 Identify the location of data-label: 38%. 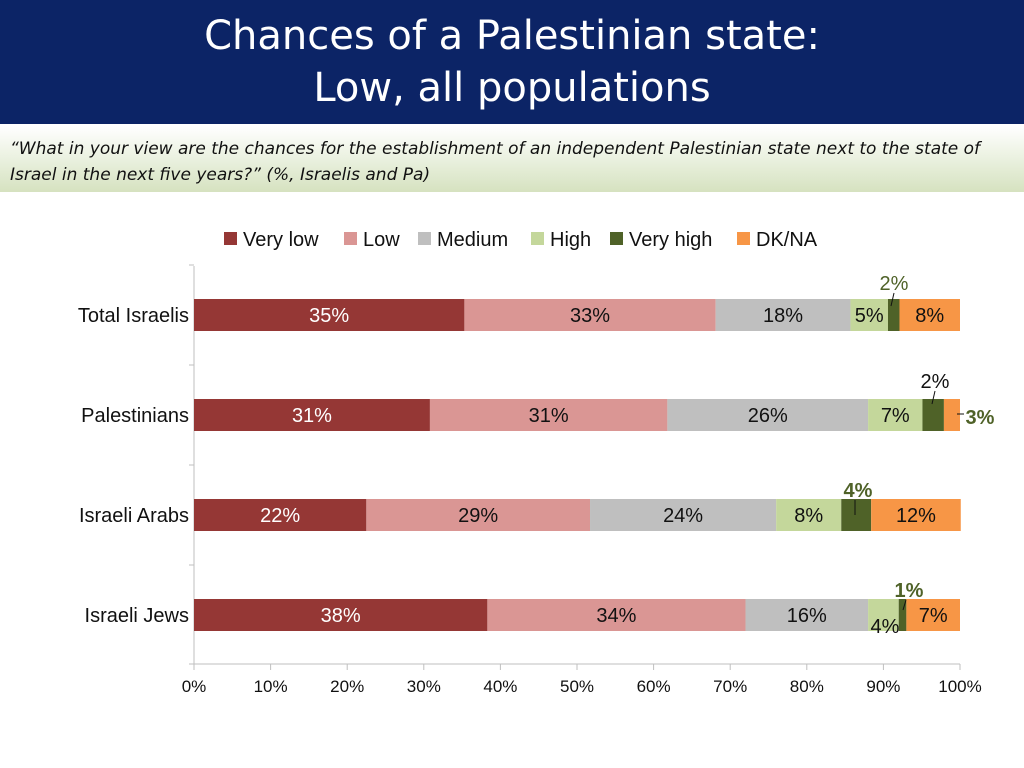
(341, 616).